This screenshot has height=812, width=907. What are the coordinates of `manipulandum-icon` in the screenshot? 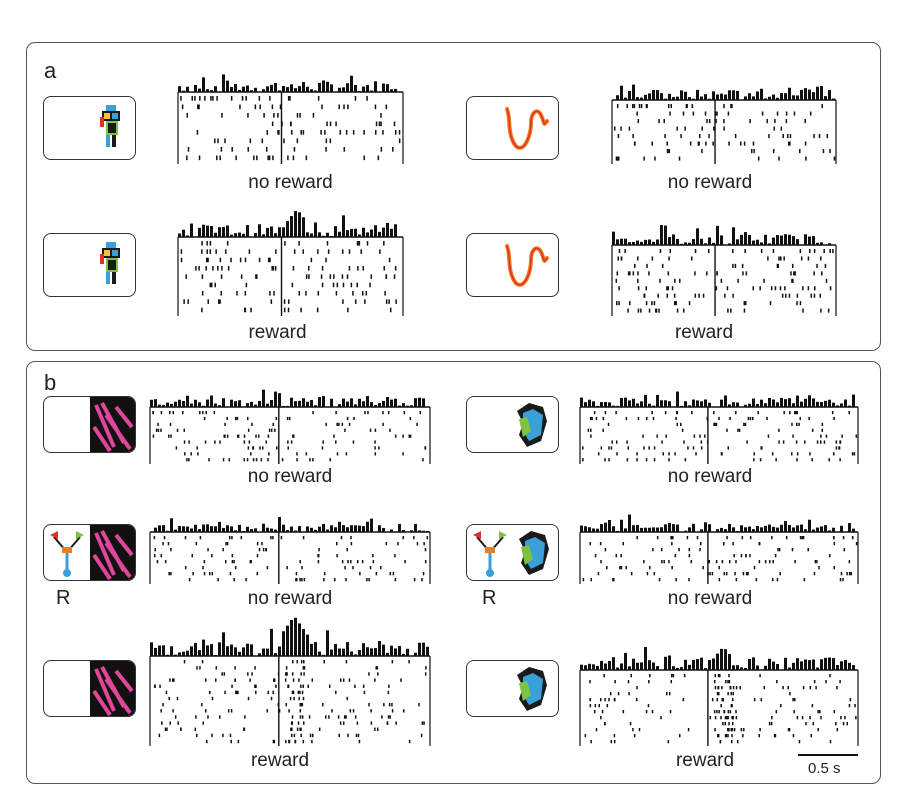 It's located at (92, 552).